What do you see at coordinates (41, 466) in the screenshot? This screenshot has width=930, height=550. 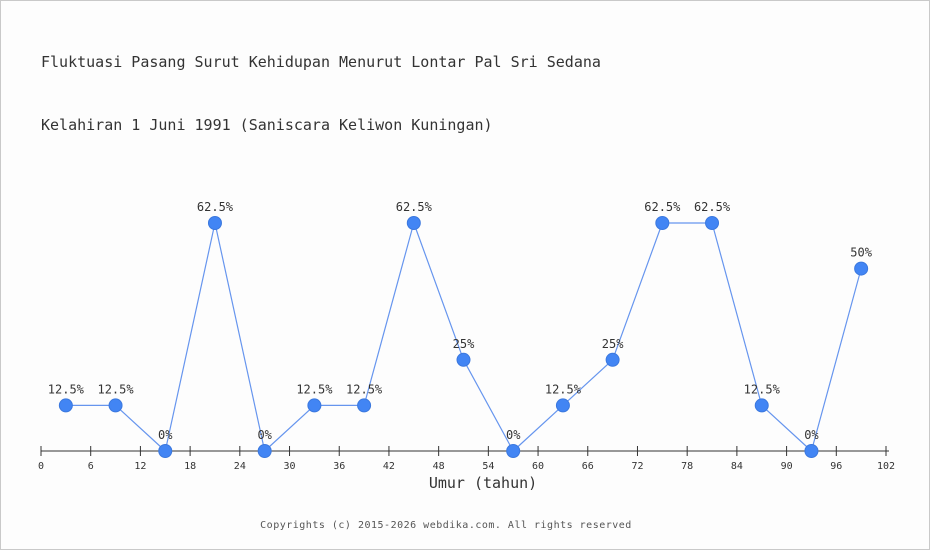 I see `x-axis-tick-label: 0` at bounding box center [41, 466].